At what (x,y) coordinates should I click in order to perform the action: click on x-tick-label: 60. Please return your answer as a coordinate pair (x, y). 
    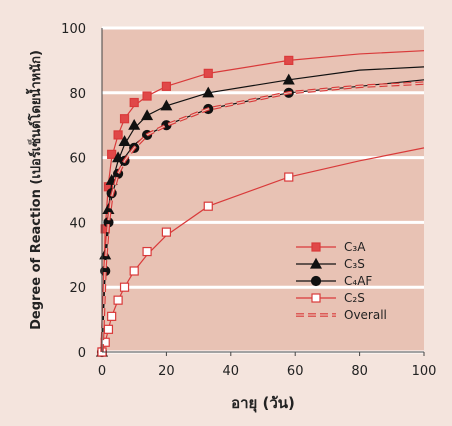
    Looking at the image, I should click on (295, 371).